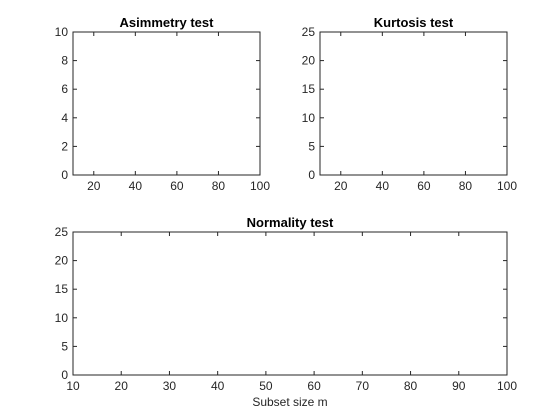 The height and width of the screenshot is (420, 560). I want to click on x-tick-label: 30, so click(170, 386).